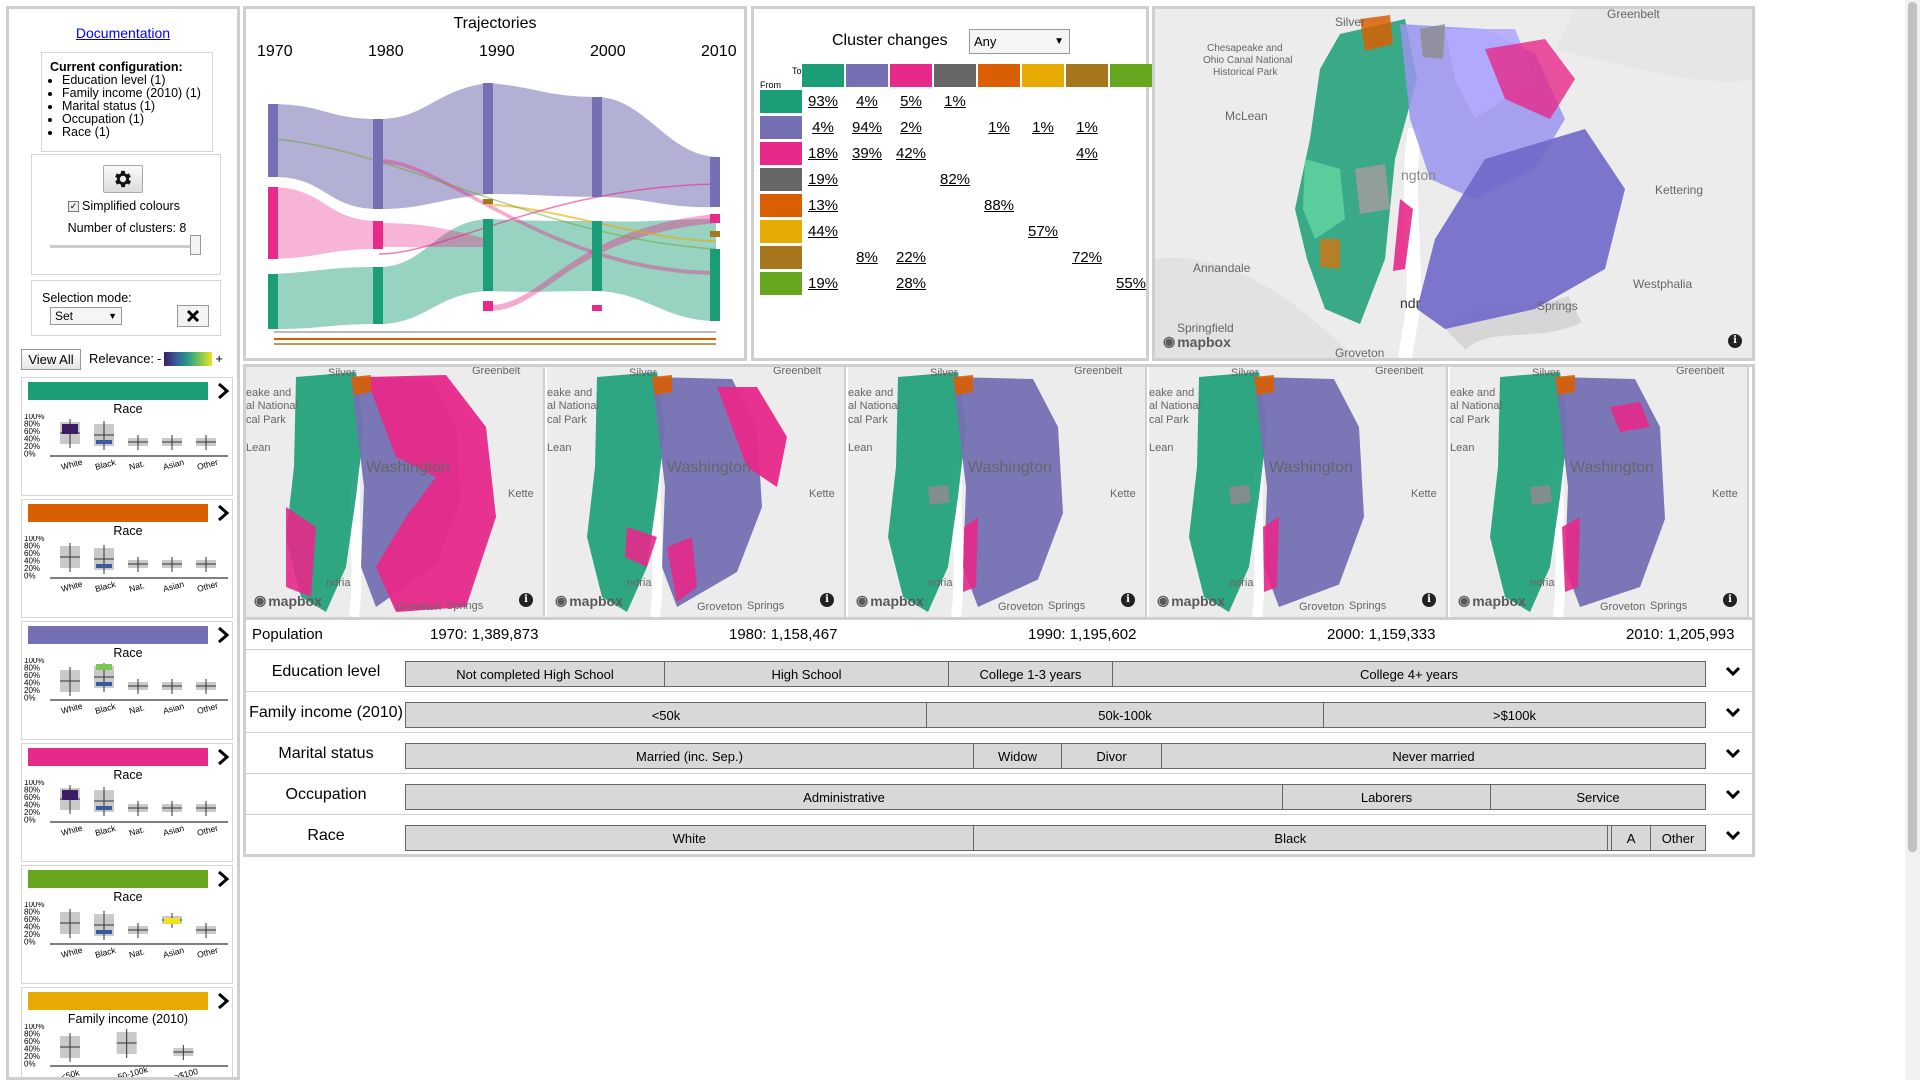 Image resolution: width=1920 pixels, height=1080 pixels. What do you see at coordinates (1018, 756) in the screenshot?
I see `category-segment: Widow` at bounding box center [1018, 756].